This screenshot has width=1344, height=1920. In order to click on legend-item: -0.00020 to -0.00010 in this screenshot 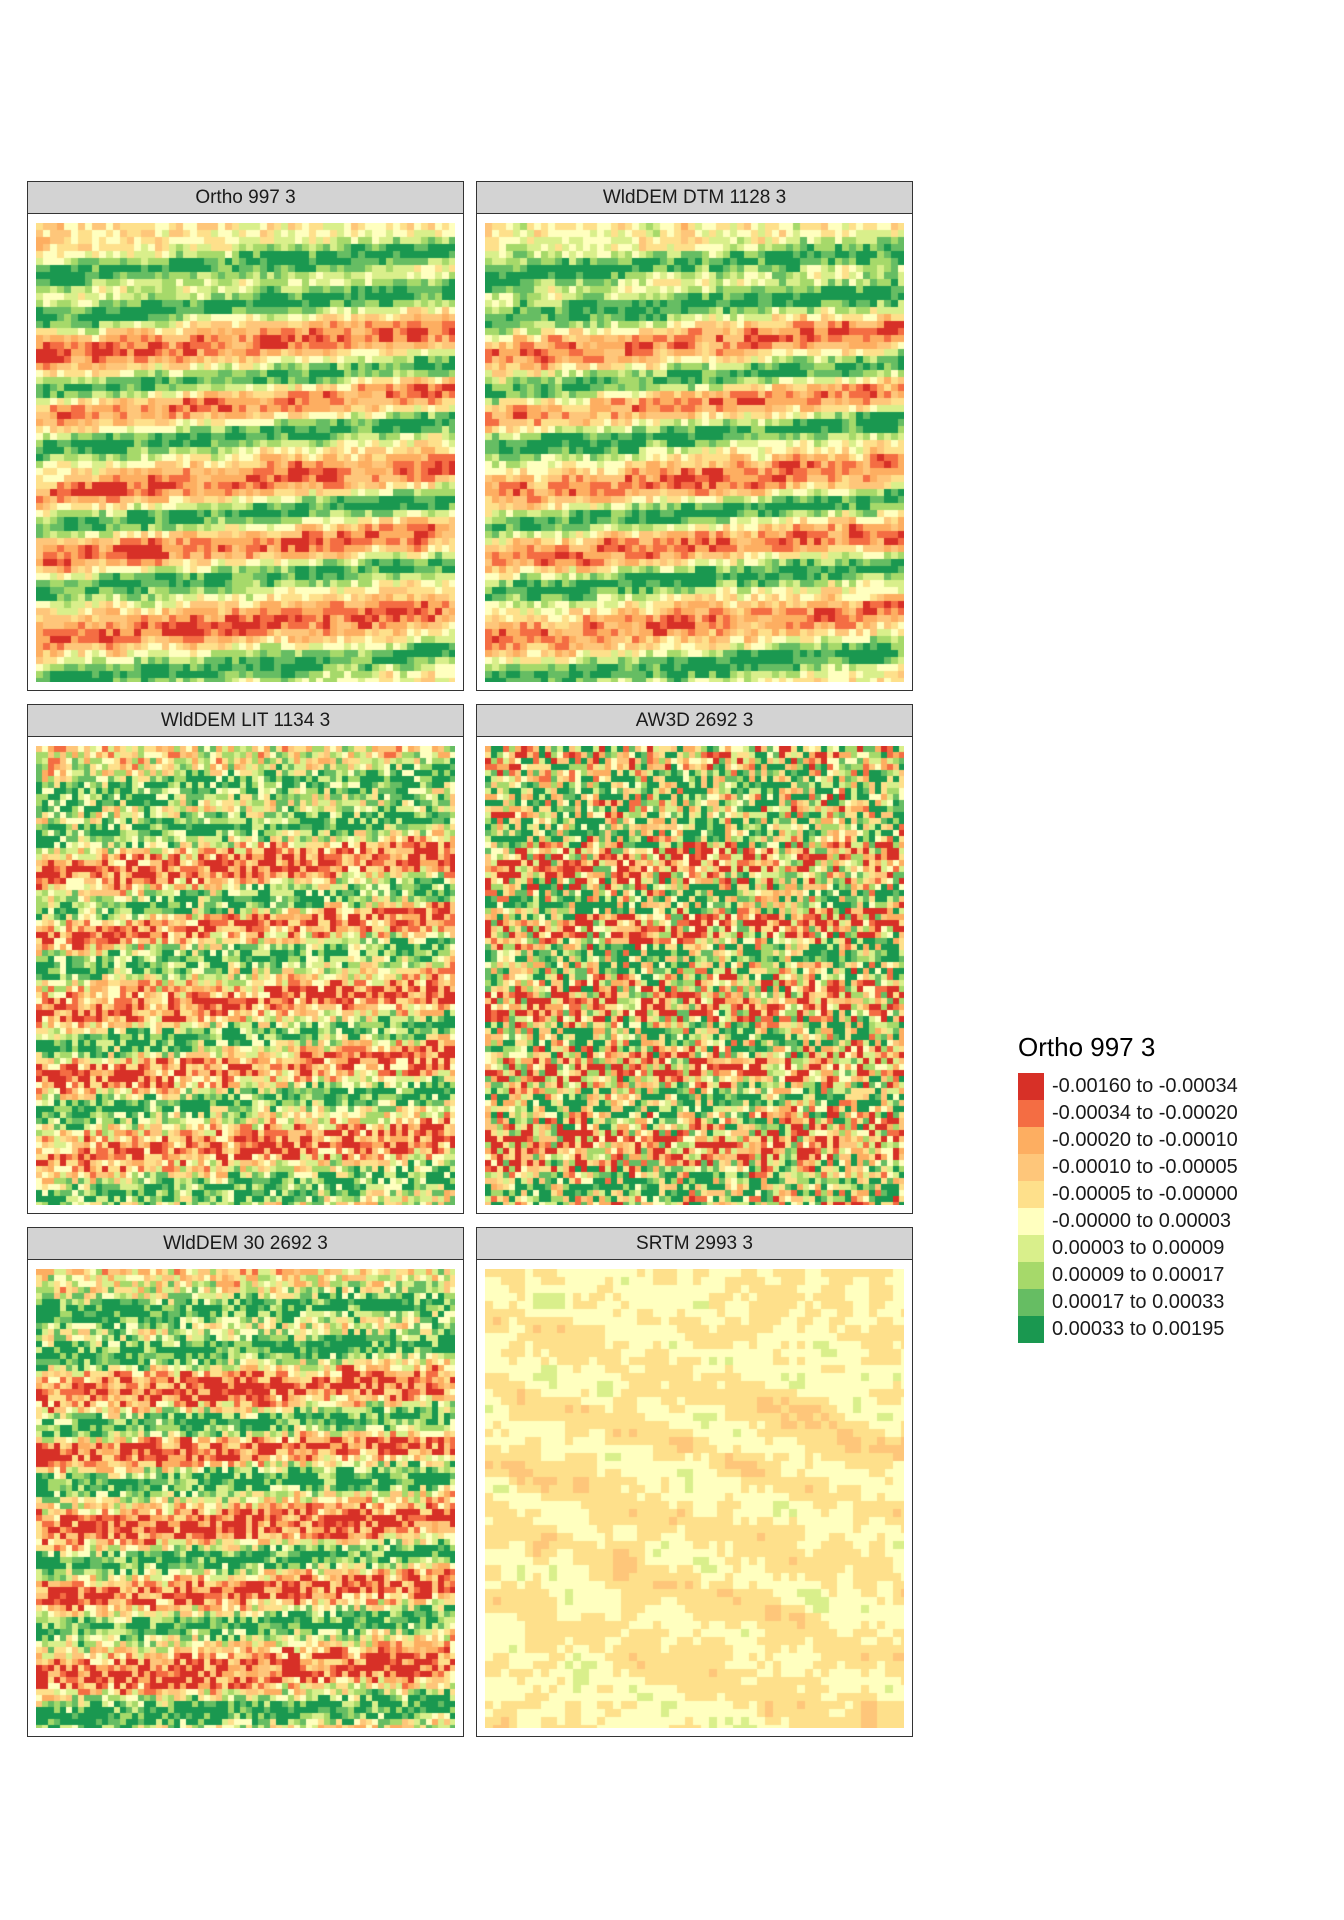, I will do `click(1128, 1140)`.